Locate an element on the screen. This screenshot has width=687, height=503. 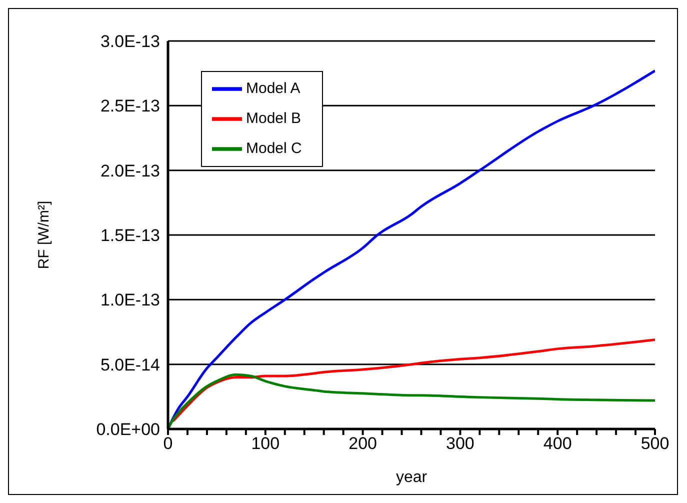
x-tick-label: 300 is located at coordinates (460, 444).